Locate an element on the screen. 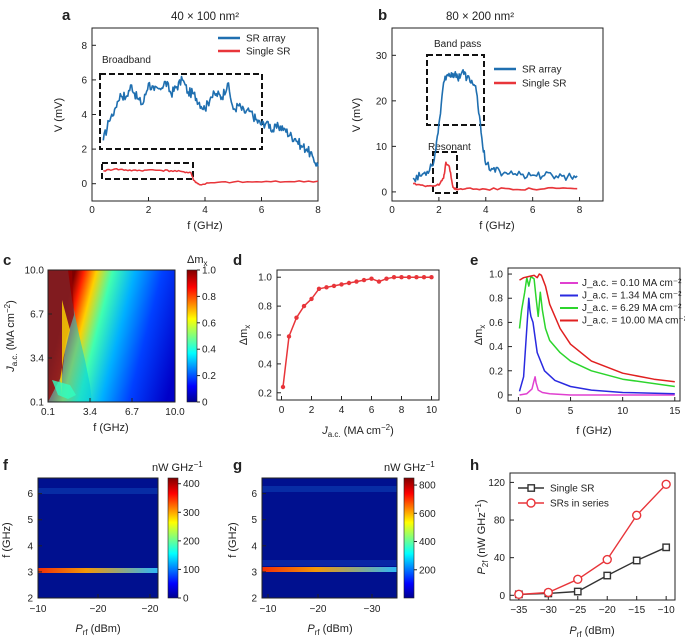 The height and width of the screenshot is (639, 685). panel-g-colorbar-tick-label: 200 is located at coordinates (427, 570).